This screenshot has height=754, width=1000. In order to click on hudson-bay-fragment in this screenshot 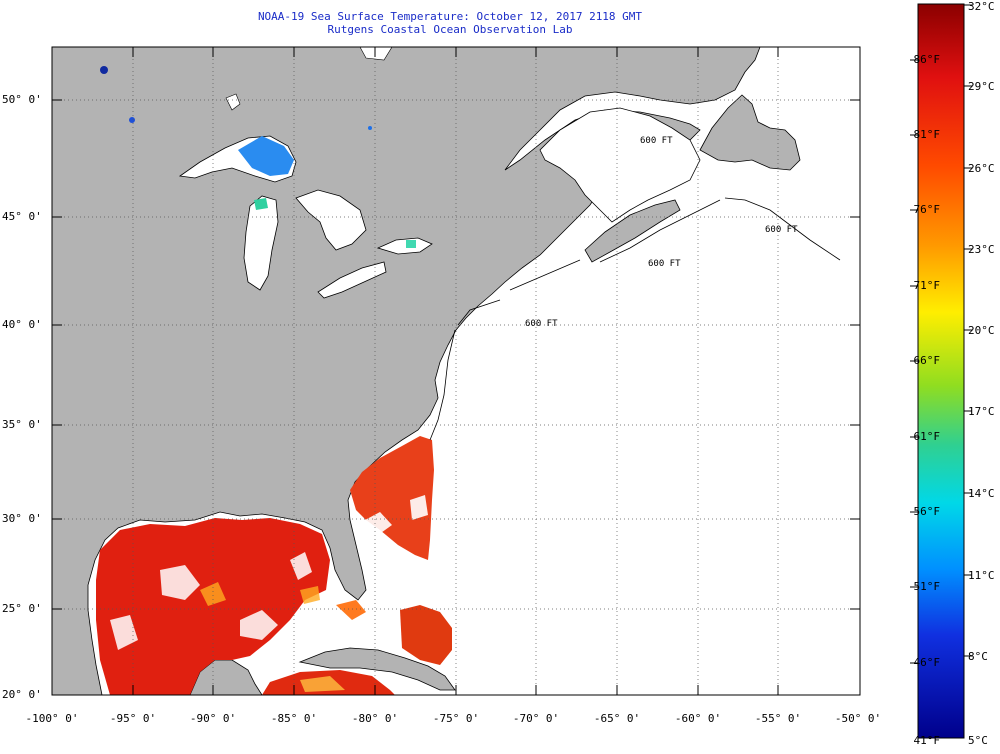, I will do `click(376, 54)`.